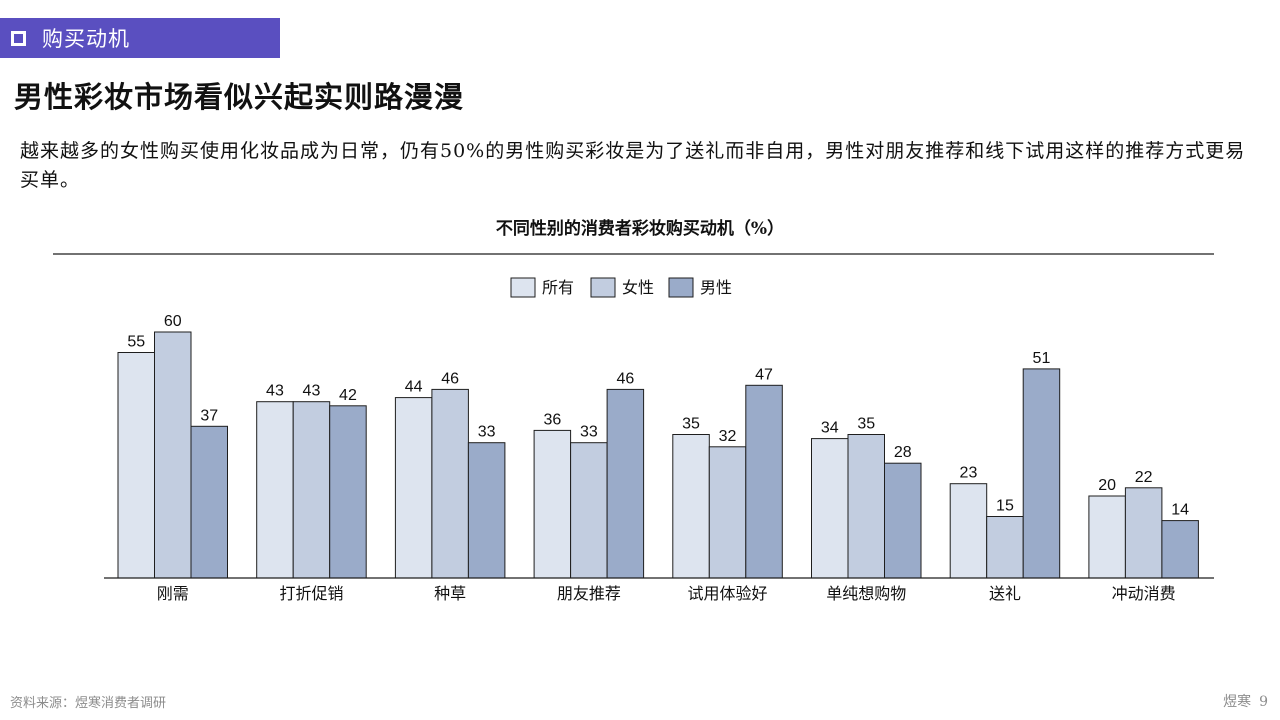 The image size is (1280, 720). Describe the element at coordinates (728, 436) in the screenshot. I see `data-label-5-2: 32` at that location.